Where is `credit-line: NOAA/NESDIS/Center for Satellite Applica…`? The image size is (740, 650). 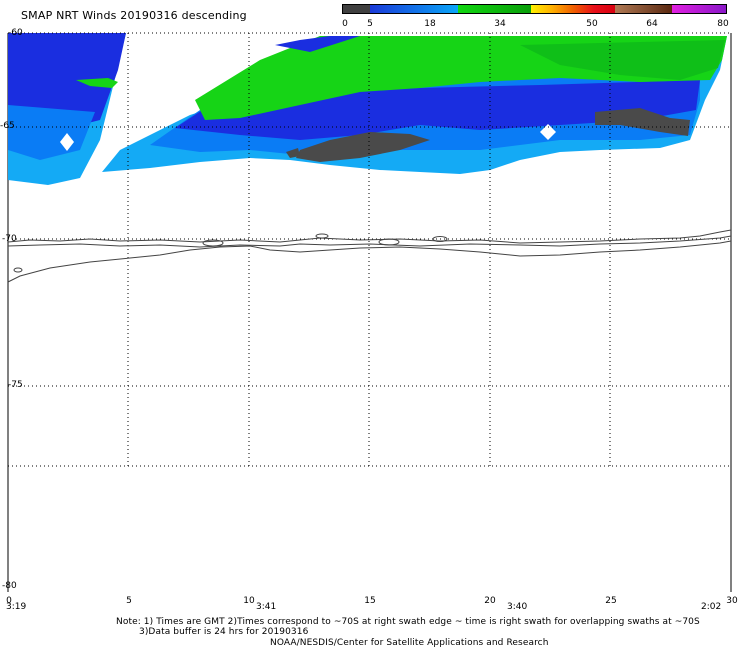
credit-line: NOAA/NESDIS/Center for Satellite Applica… is located at coordinates (409, 643).